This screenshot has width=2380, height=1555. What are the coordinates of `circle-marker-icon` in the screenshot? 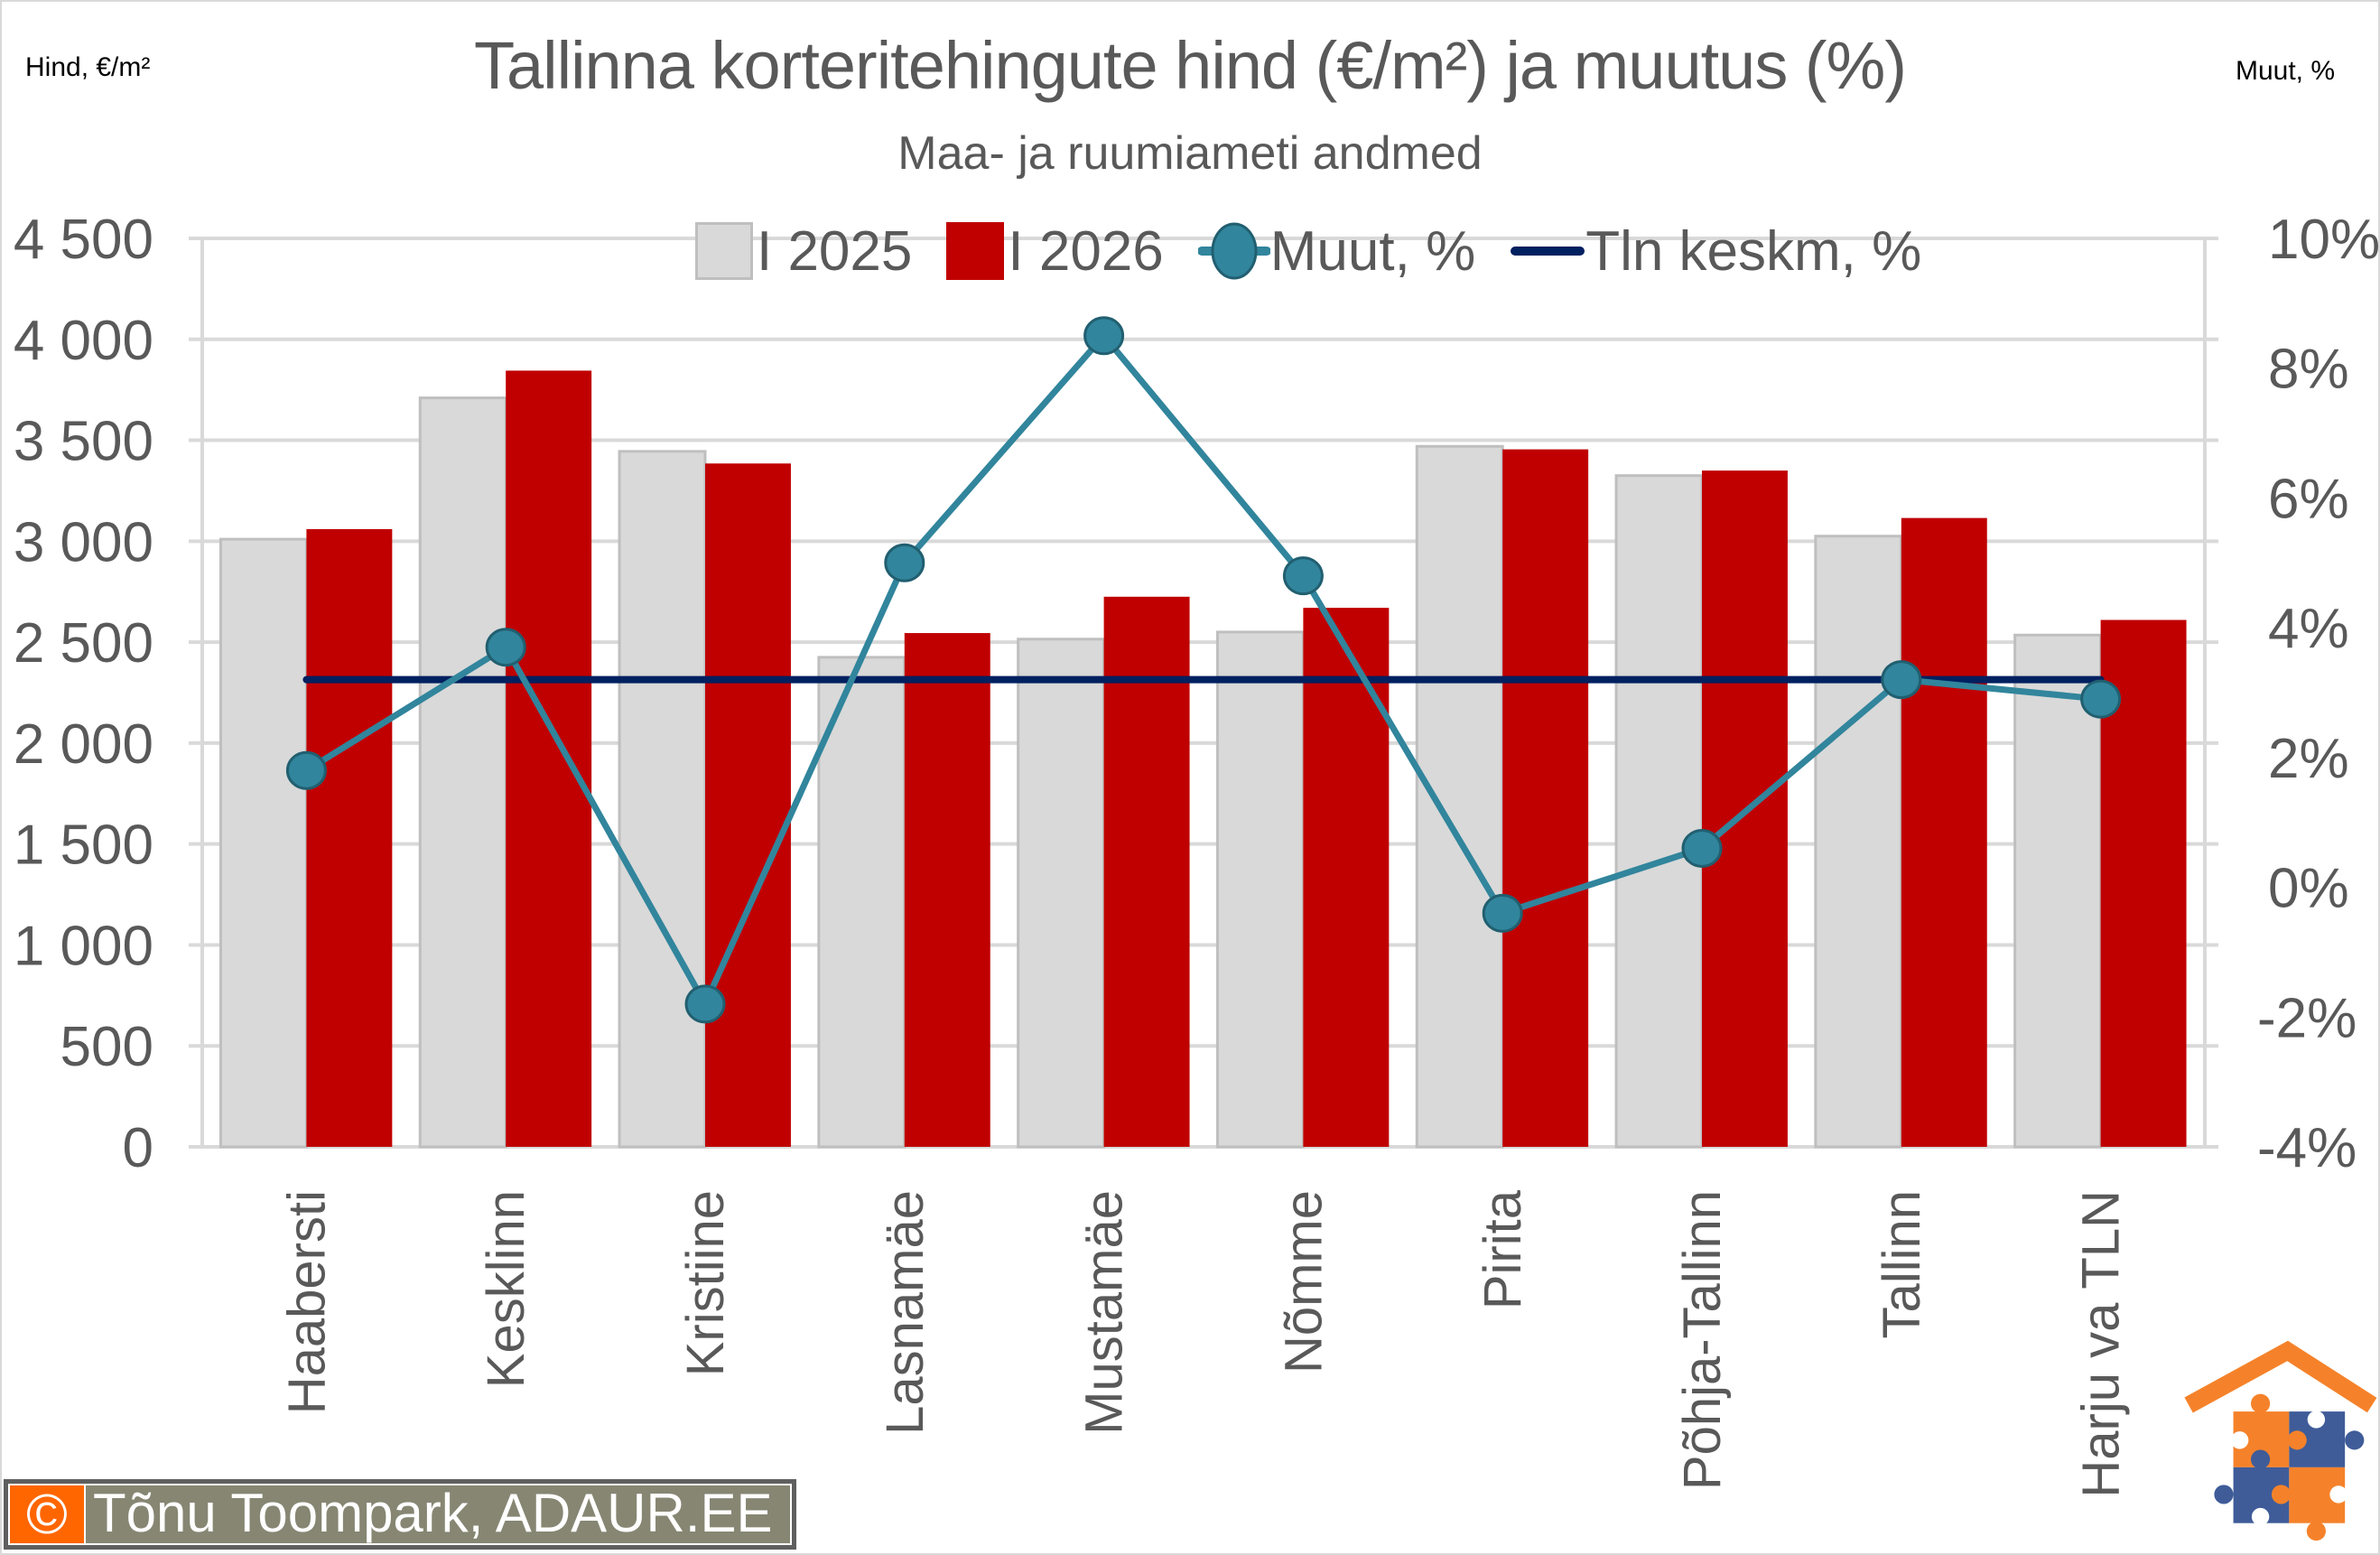 It's located at (1233, 251).